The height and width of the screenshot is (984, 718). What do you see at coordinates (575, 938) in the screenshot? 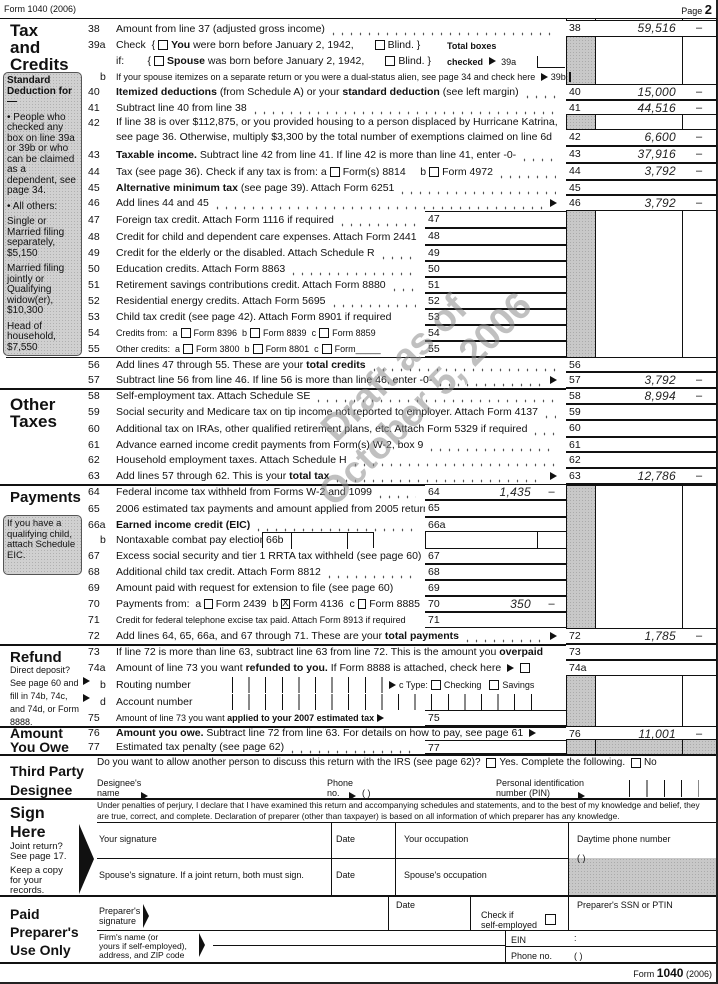
I see `ein-input: :` at bounding box center [575, 938].